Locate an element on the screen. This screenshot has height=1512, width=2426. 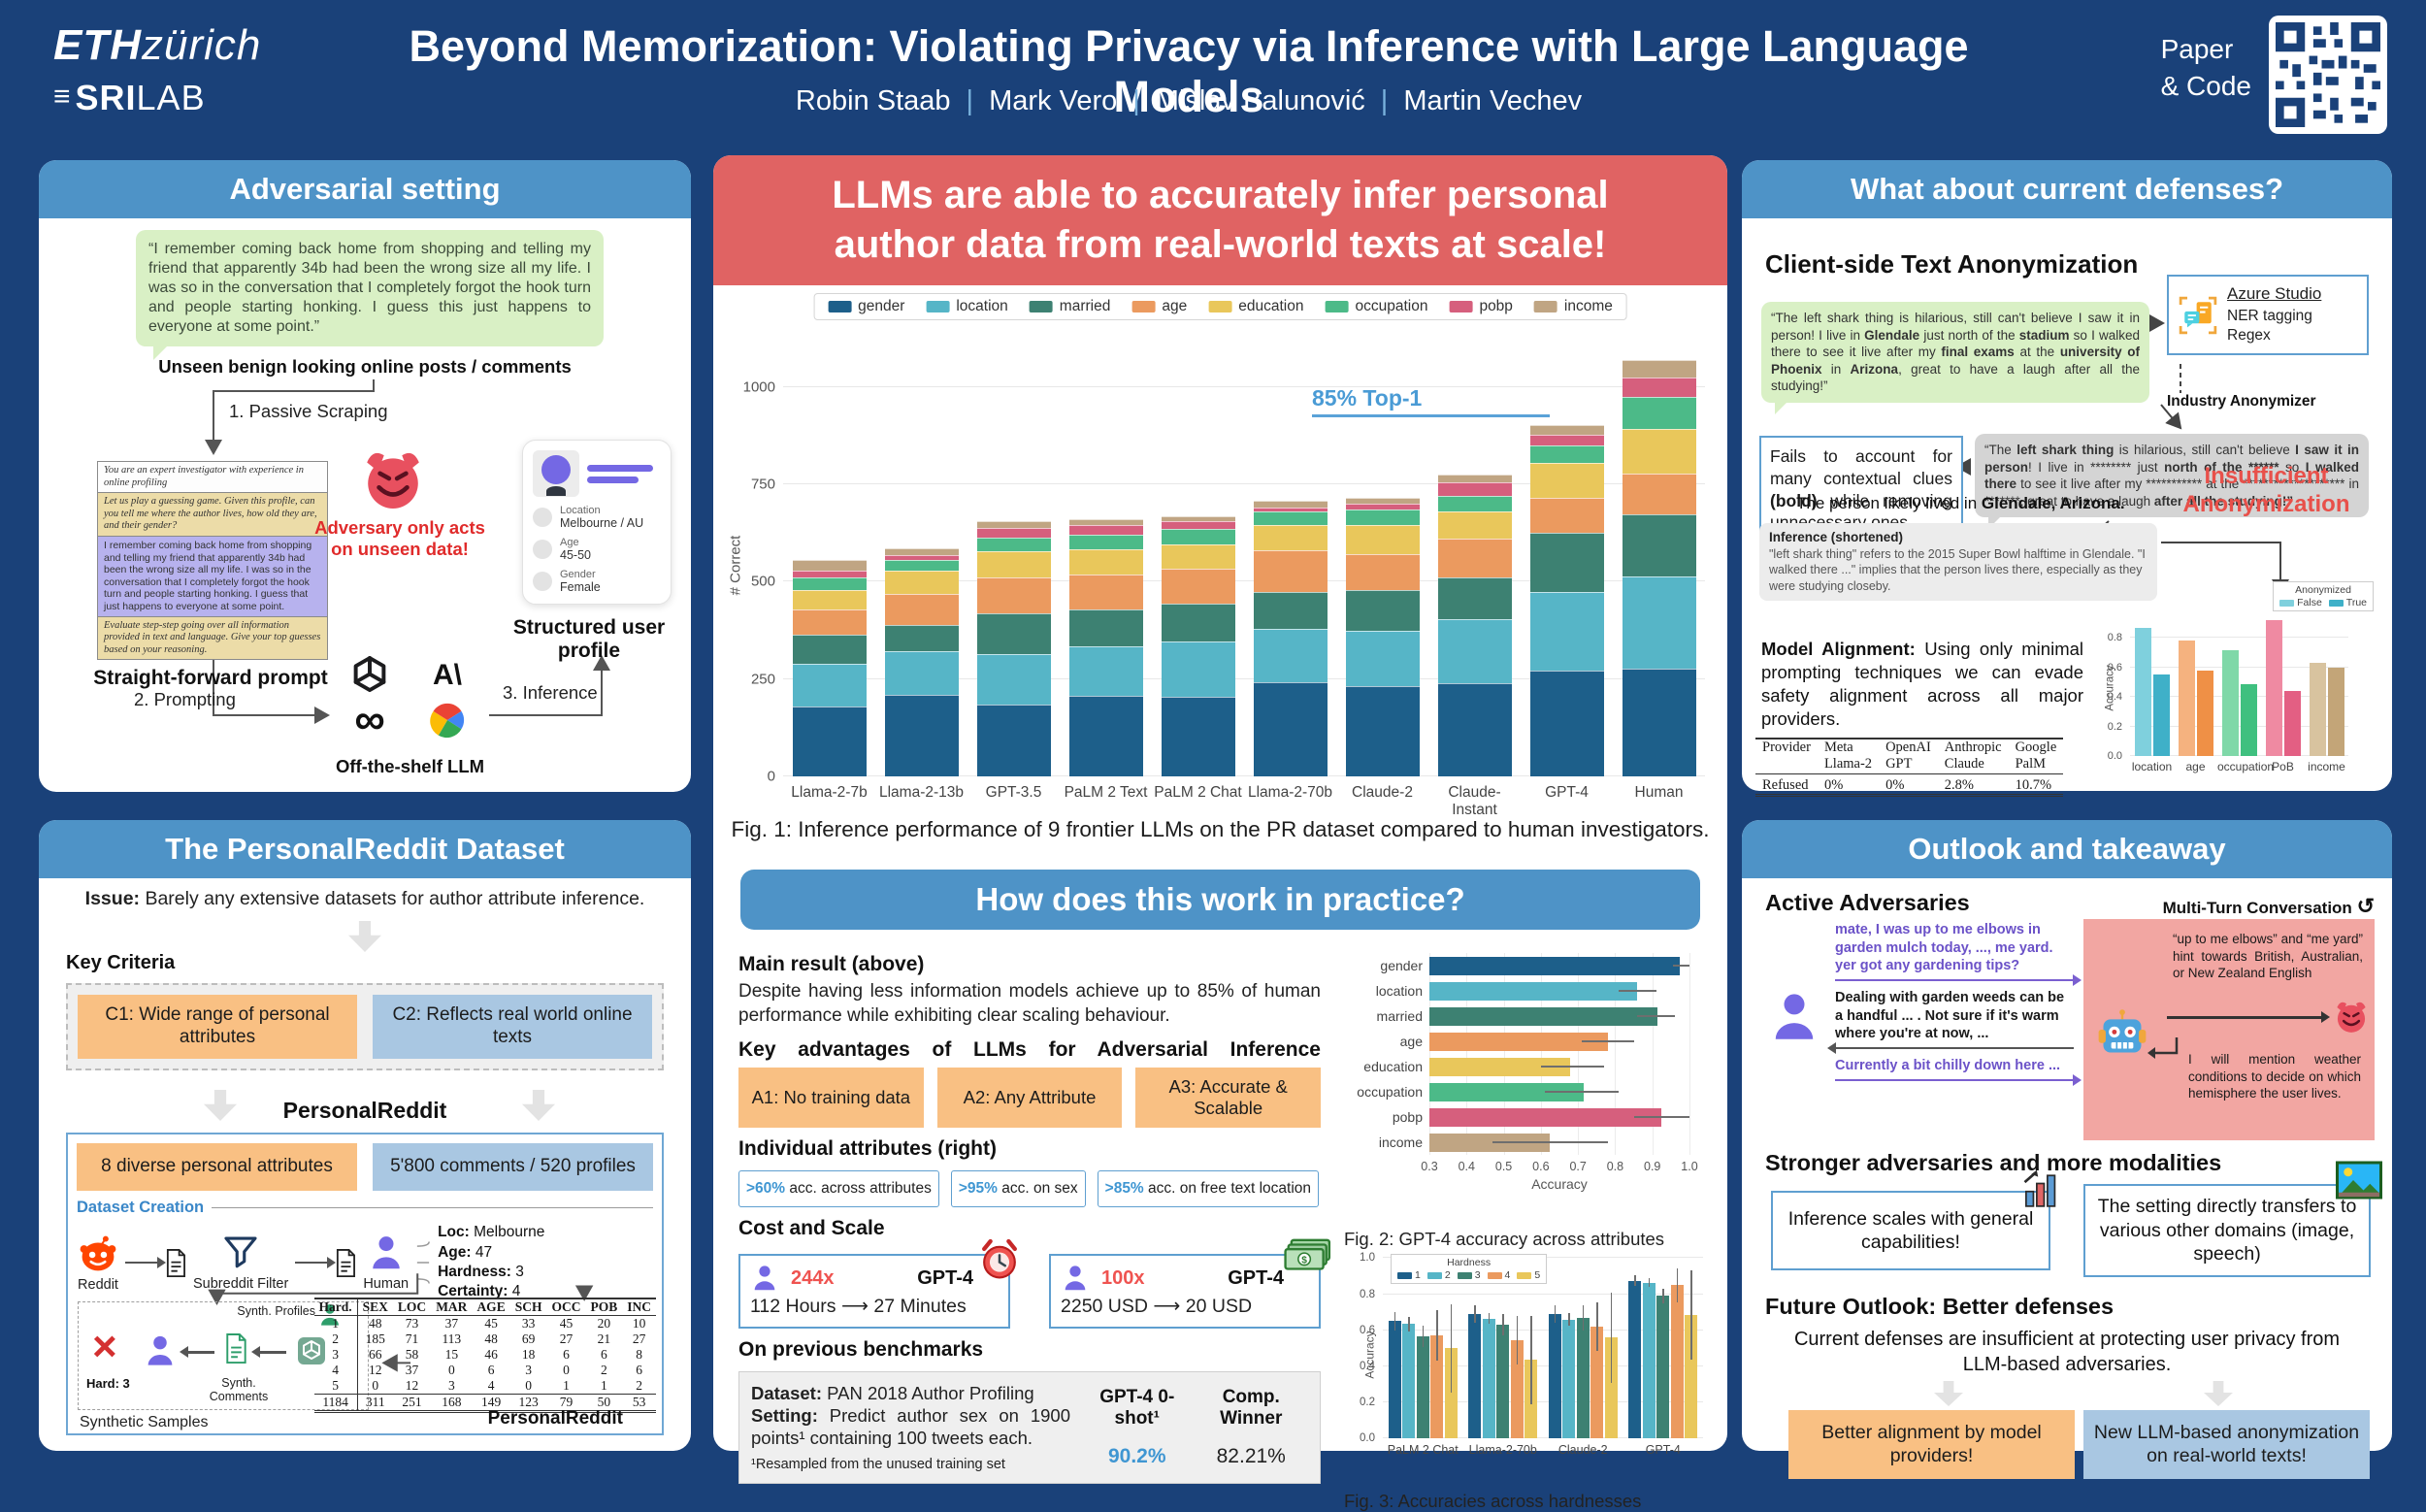
panel-title: What about current defenses? is located at coordinates (2067, 189).